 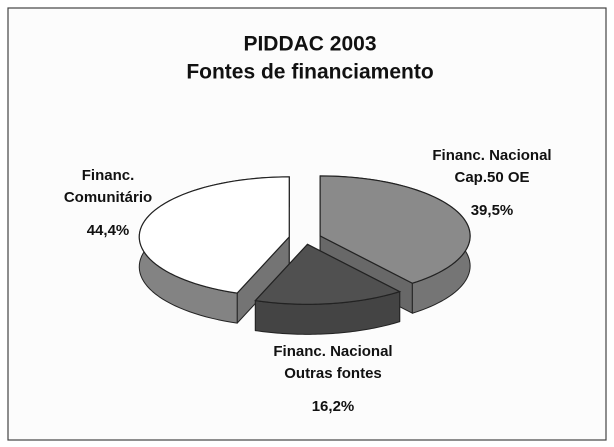 I want to click on value-label: 16,2%, so click(x=333, y=406).